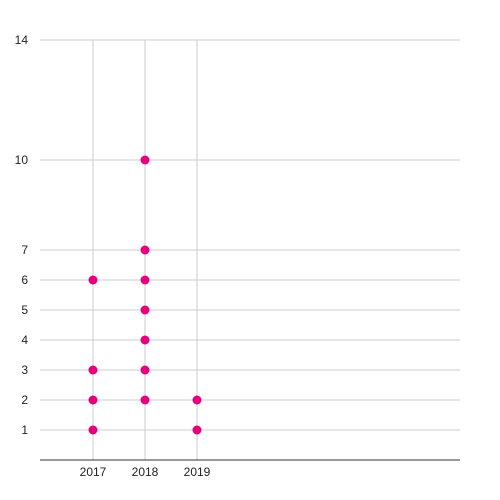 The width and height of the screenshot is (500, 500). Describe the element at coordinates (24, 250) in the screenshot. I see `y-tick-label: 7` at that location.